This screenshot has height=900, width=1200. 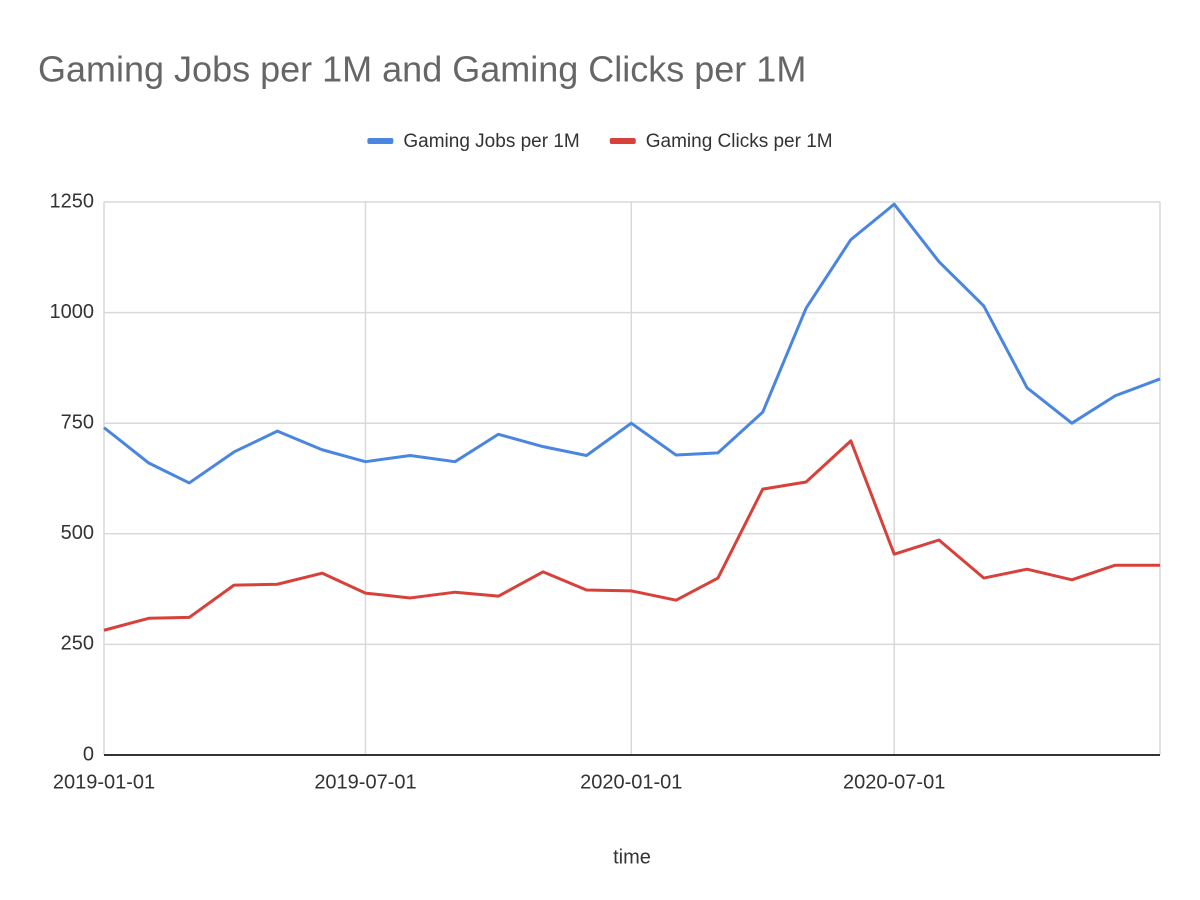 I want to click on y-tick-label: 1250, so click(x=72, y=201).